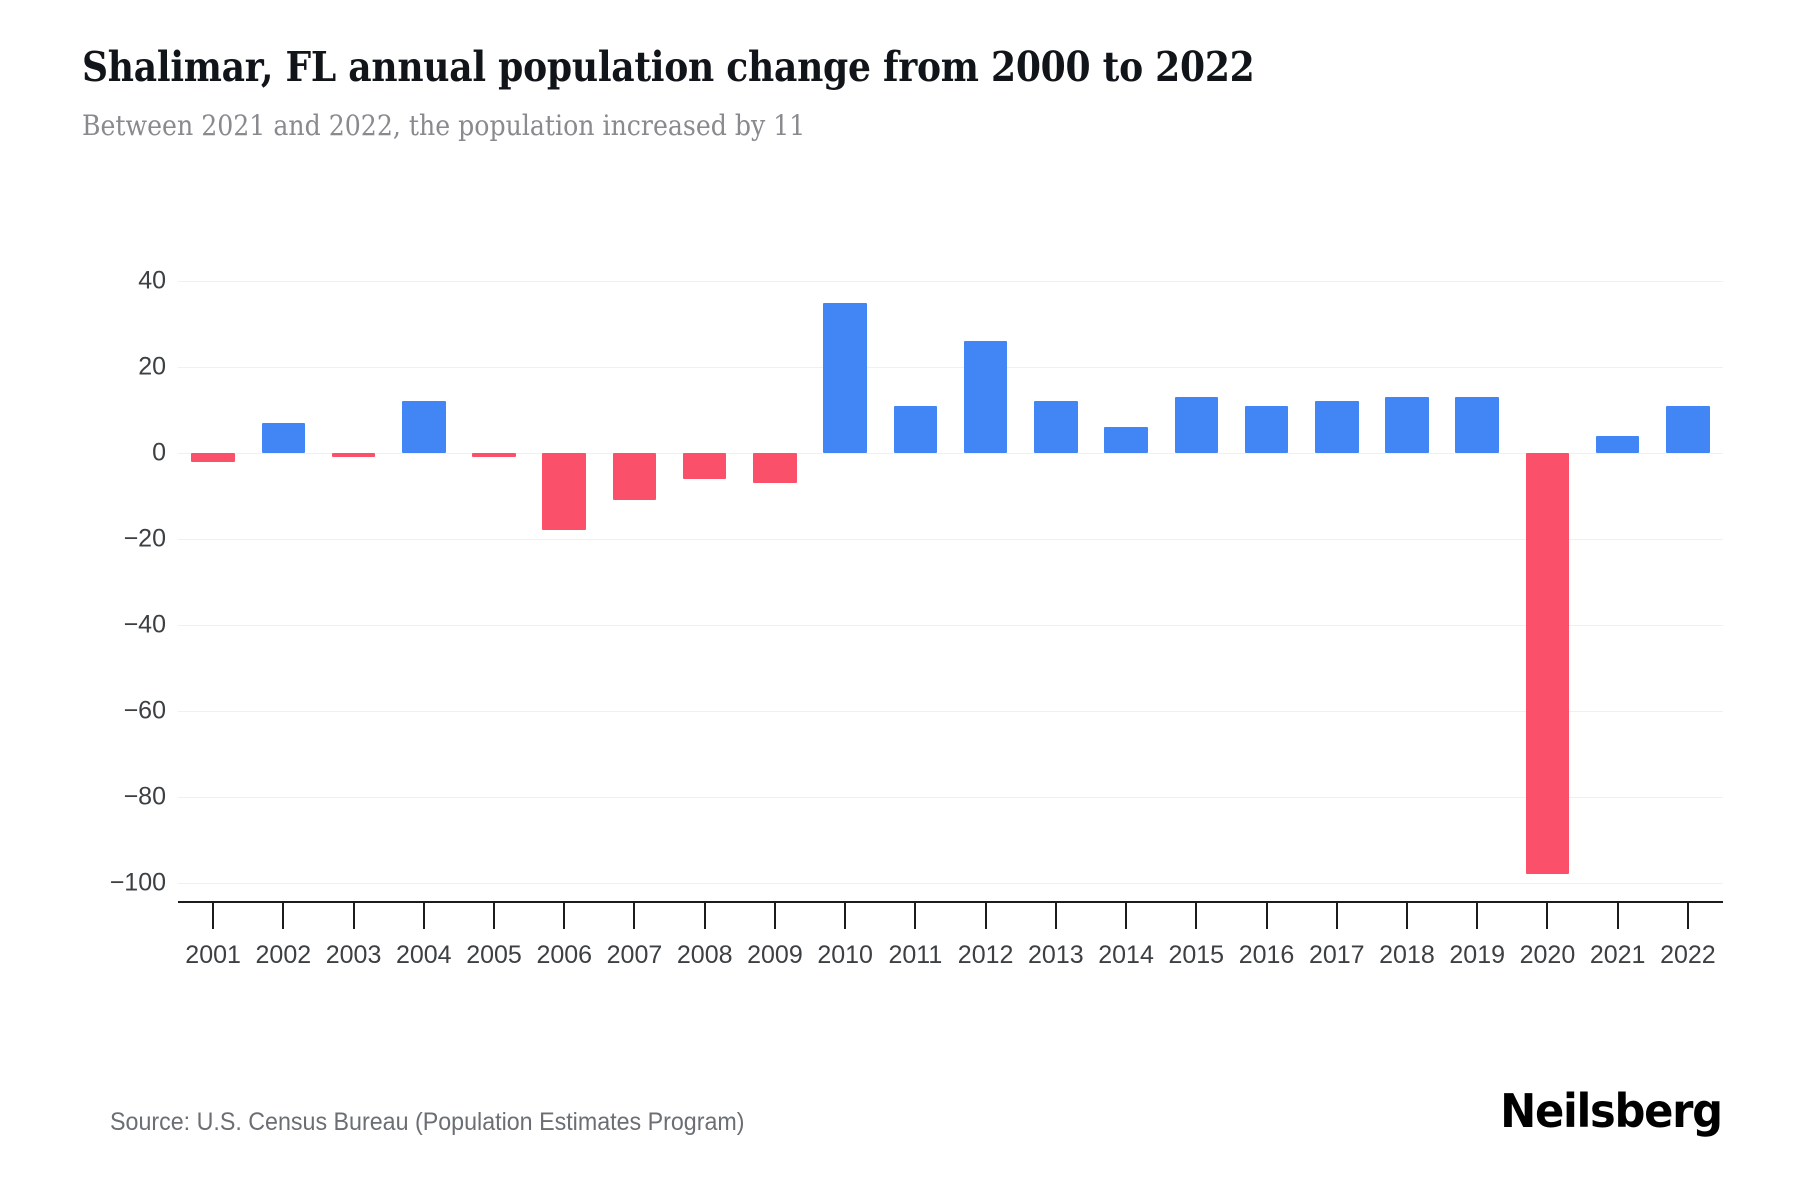  Describe the element at coordinates (704, 955) in the screenshot. I see `x-axis-tick-label: 2008` at that location.